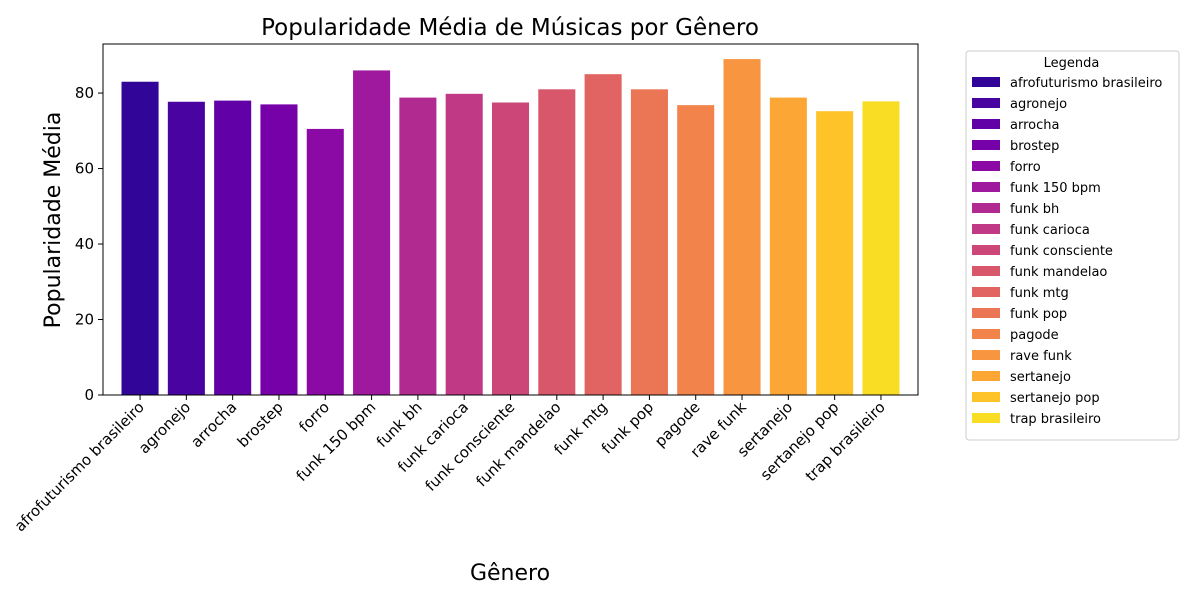  What do you see at coordinates (557, 242) in the screenshot?
I see `bar-funk-mandelao` at bounding box center [557, 242].